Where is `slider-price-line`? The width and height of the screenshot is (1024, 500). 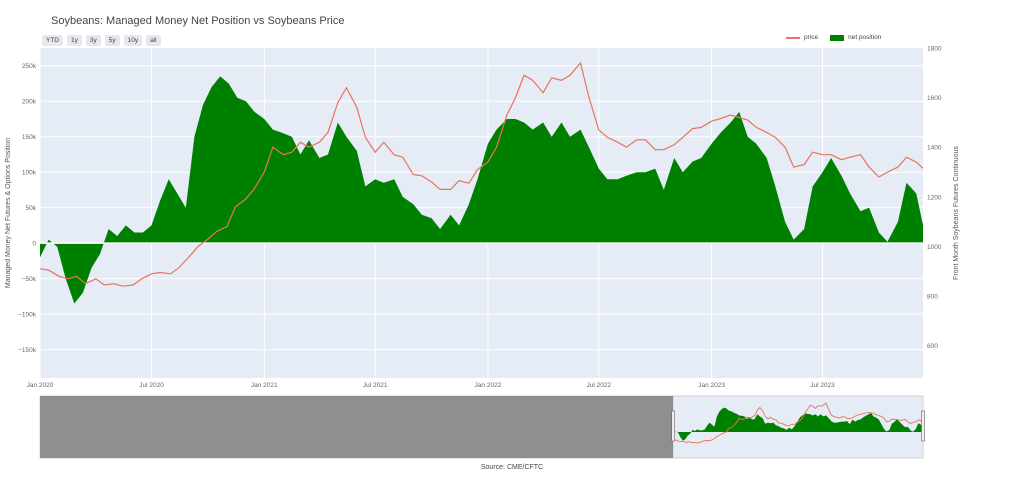
slider-price-line is located at coordinates (798, 423).